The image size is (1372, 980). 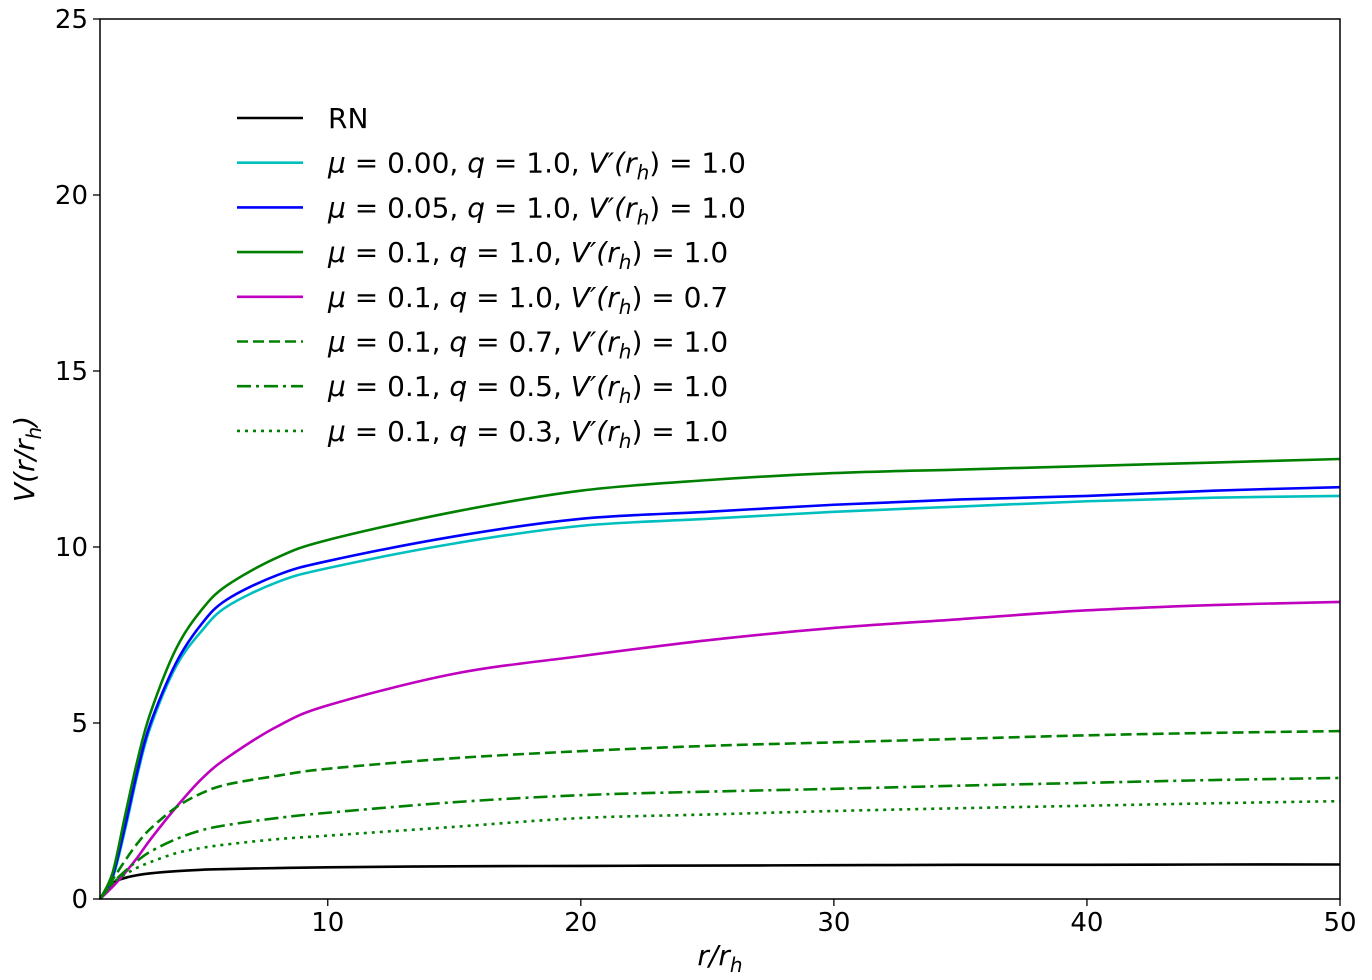 I want to click on x-tick-label: 20, so click(x=580, y=923).